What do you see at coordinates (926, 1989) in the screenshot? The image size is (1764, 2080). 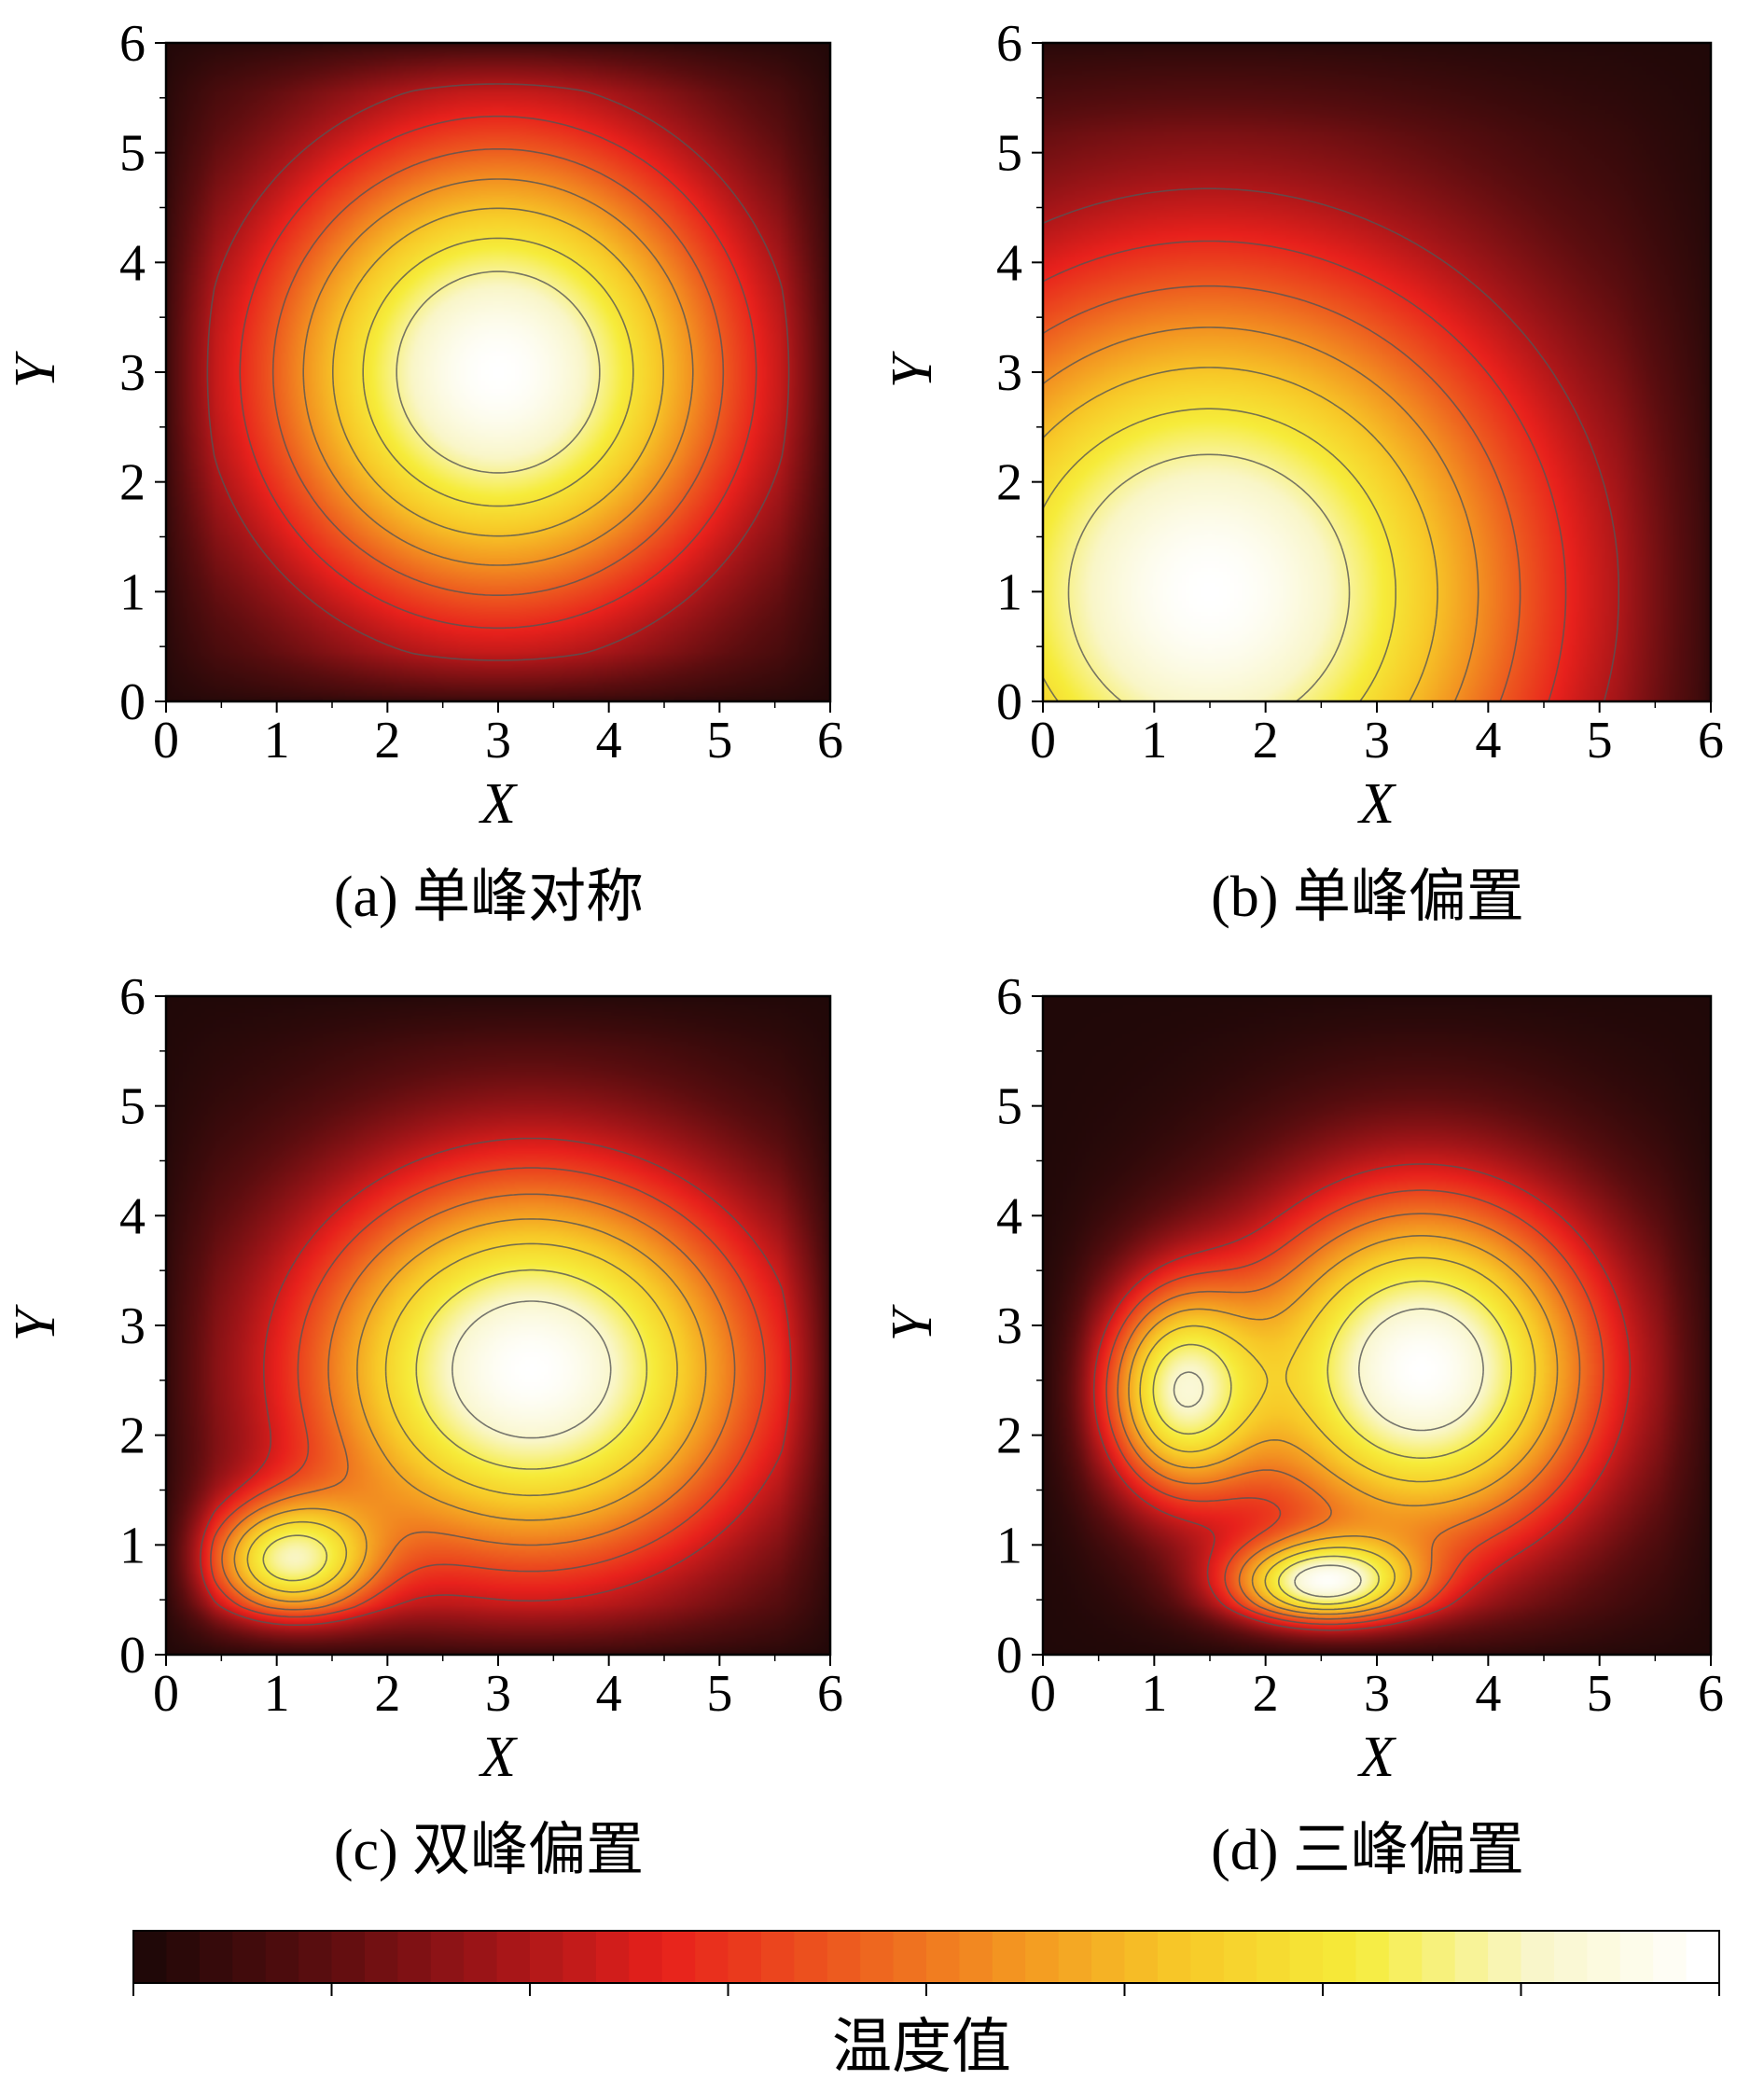 I see `colorbar-ticks` at bounding box center [926, 1989].